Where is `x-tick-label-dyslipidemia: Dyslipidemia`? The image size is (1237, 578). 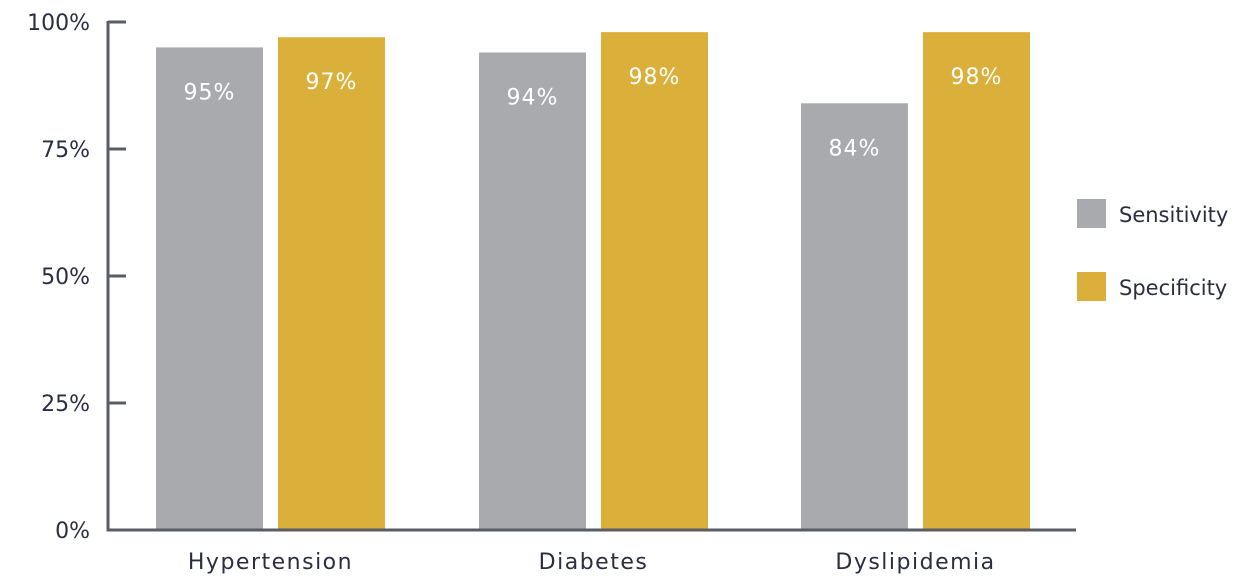 x-tick-label-dyslipidemia: Dyslipidemia is located at coordinates (915, 562).